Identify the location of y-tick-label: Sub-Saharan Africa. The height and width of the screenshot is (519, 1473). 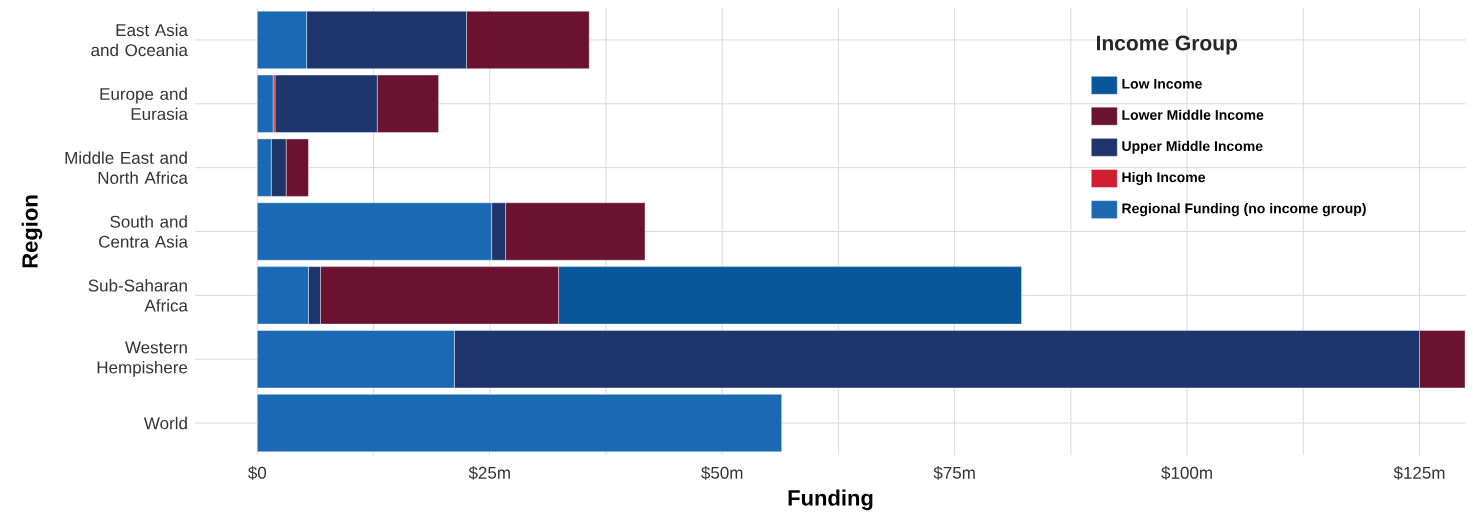
(138, 295).